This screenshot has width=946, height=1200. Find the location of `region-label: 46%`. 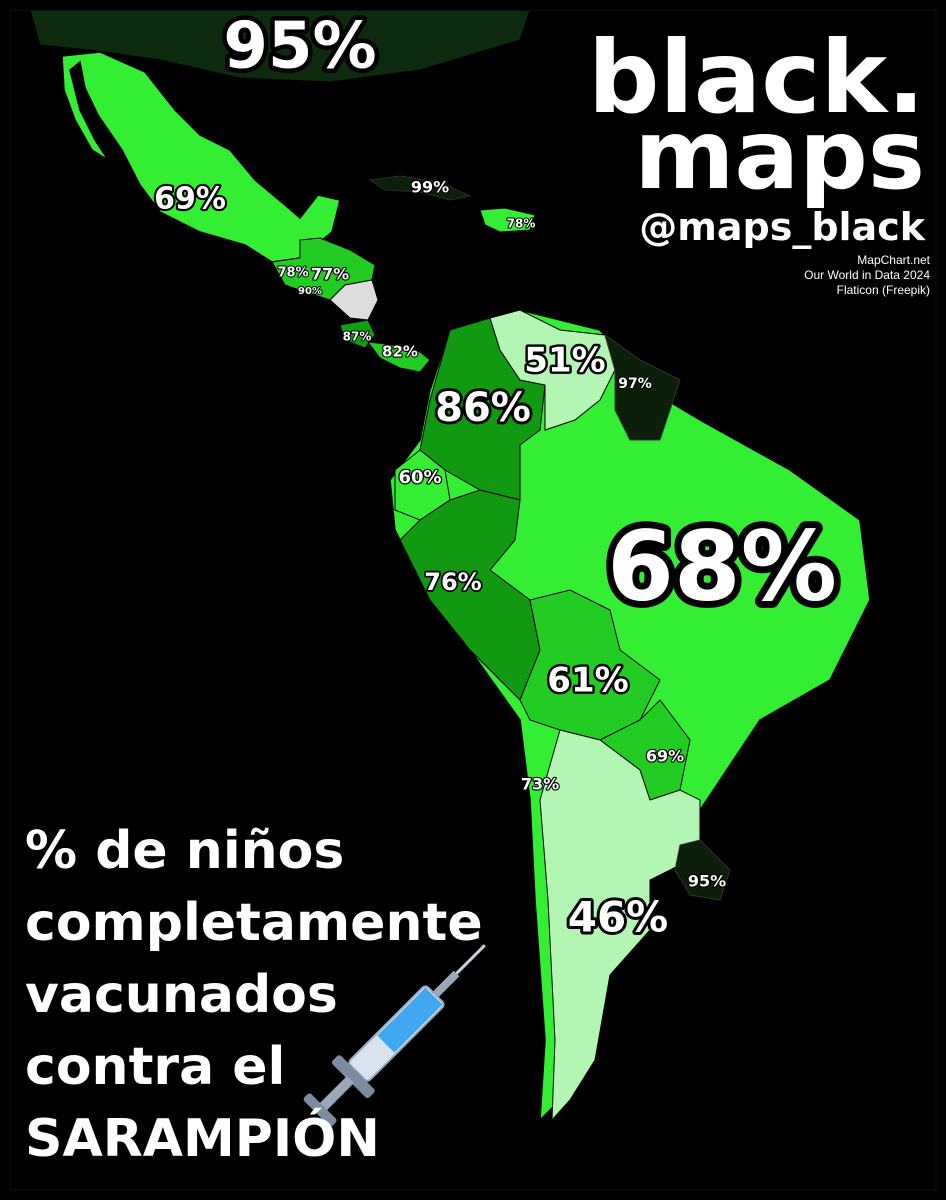

region-label: 46% is located at coordinates (618, 917).